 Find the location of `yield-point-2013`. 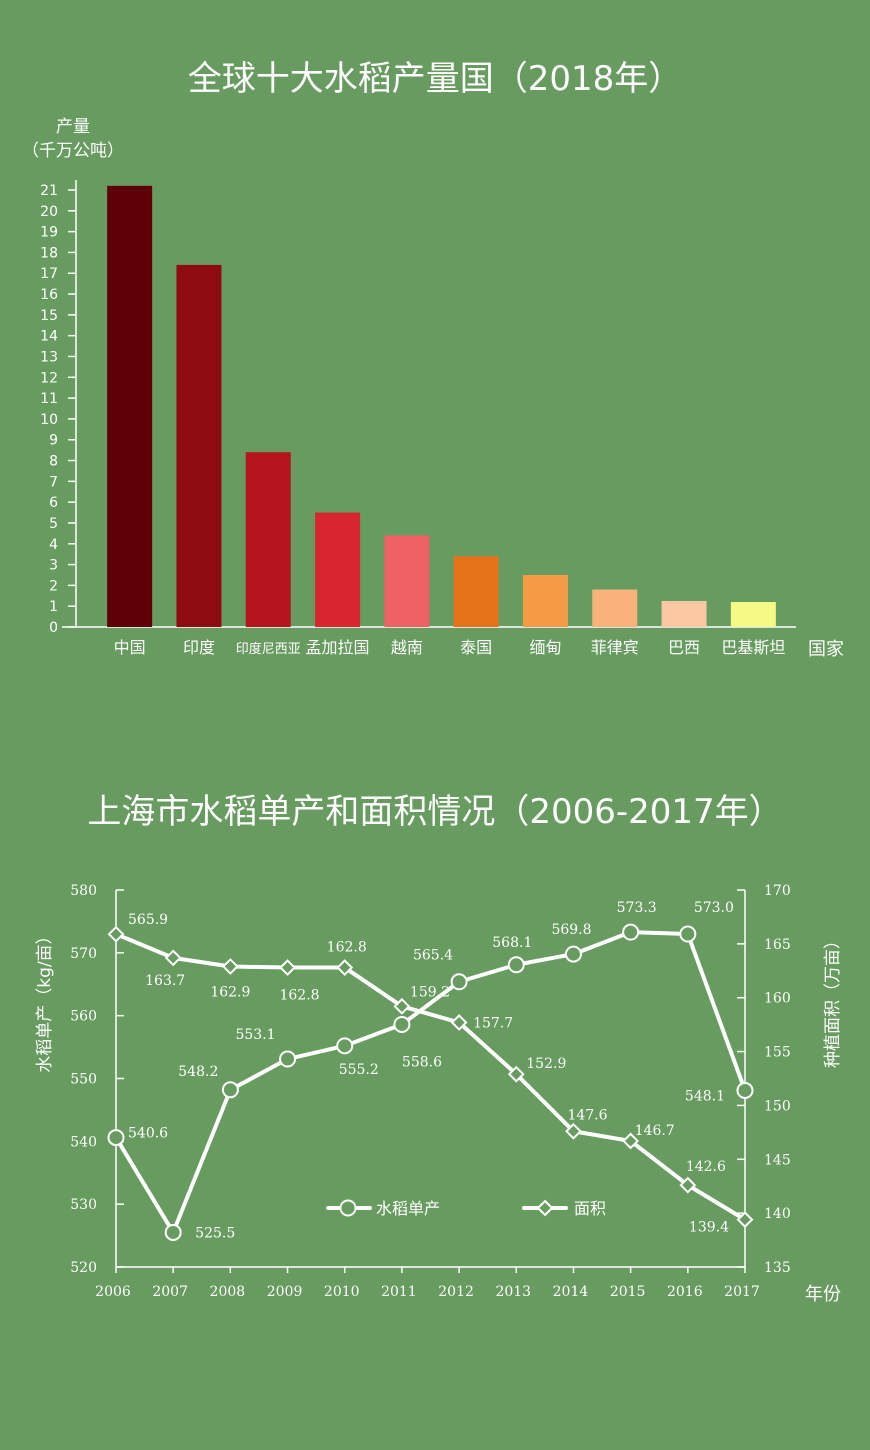

yield-point-2013 is located at coordinates (516, 965).